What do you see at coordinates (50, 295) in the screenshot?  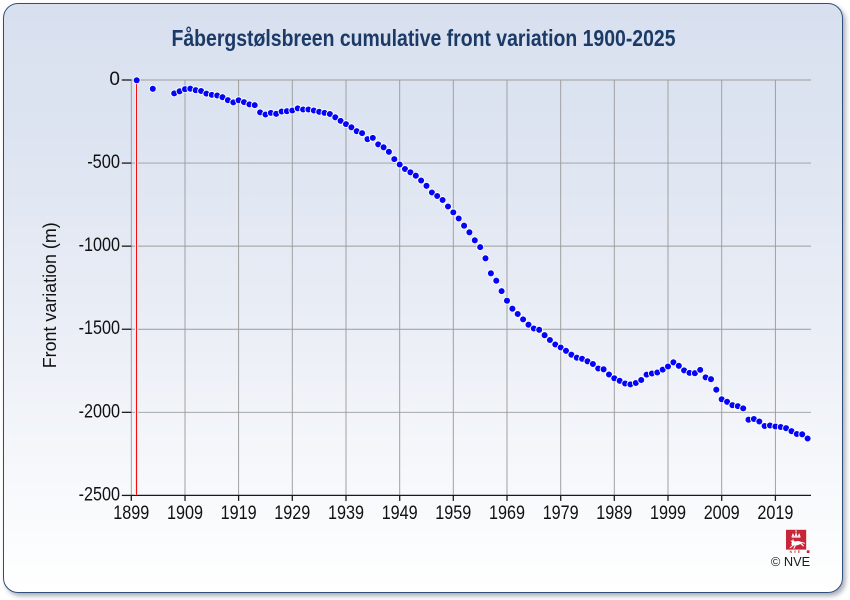 I see `svg-text: Front variation (m)` at bounding box center [50, 295].